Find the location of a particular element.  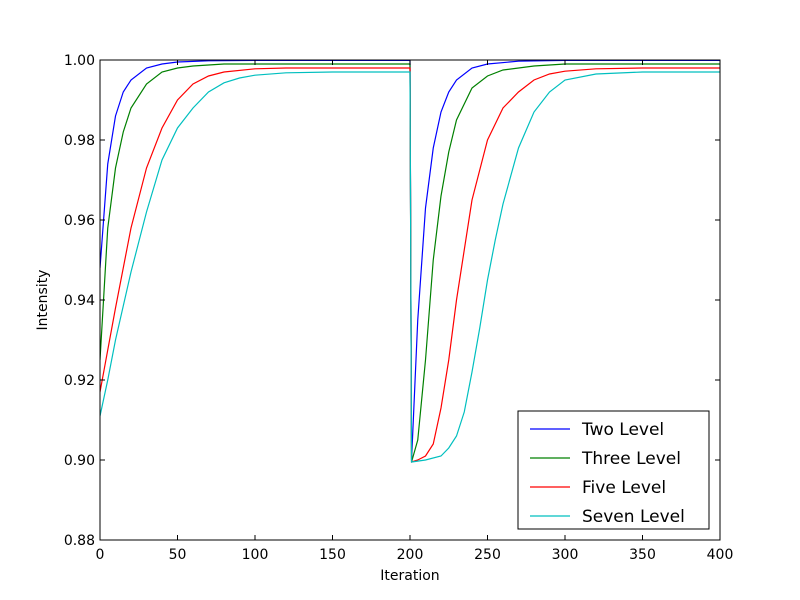

y-tick-label: 0.88 is located at coordinates (79, 541).